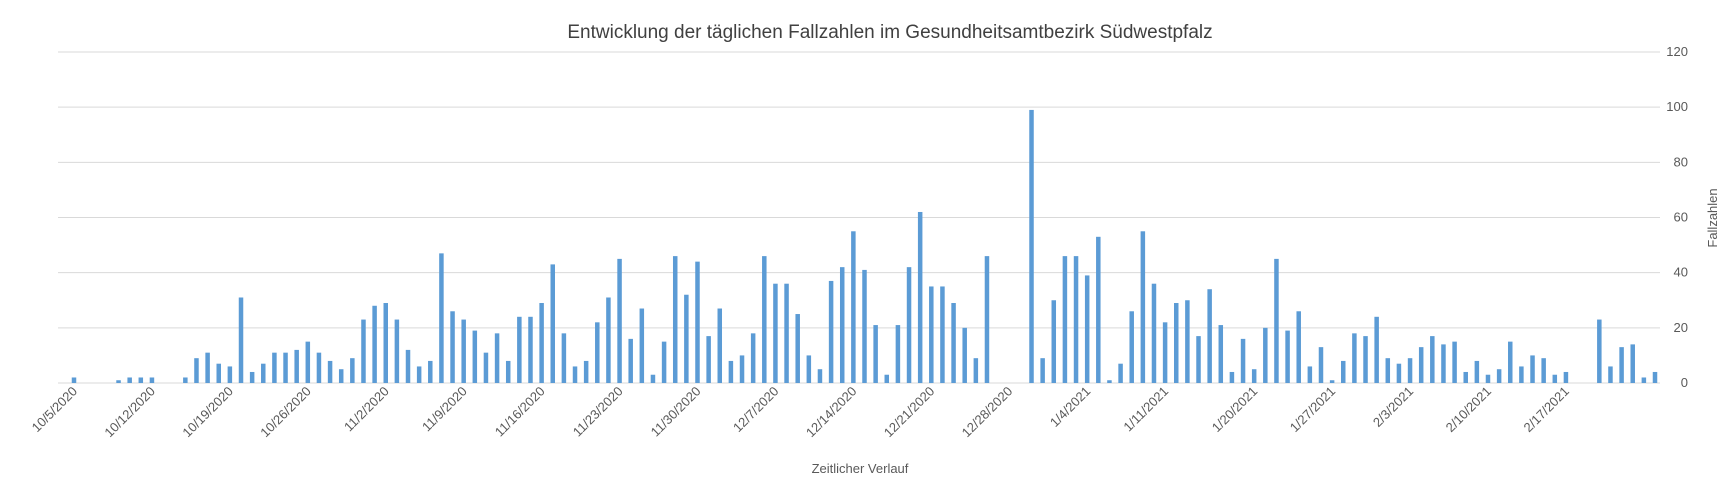 The height and width of the screenshot is (487, 1732). I want to click on x-tick-label: 10/5/2020, so click(55, 410).